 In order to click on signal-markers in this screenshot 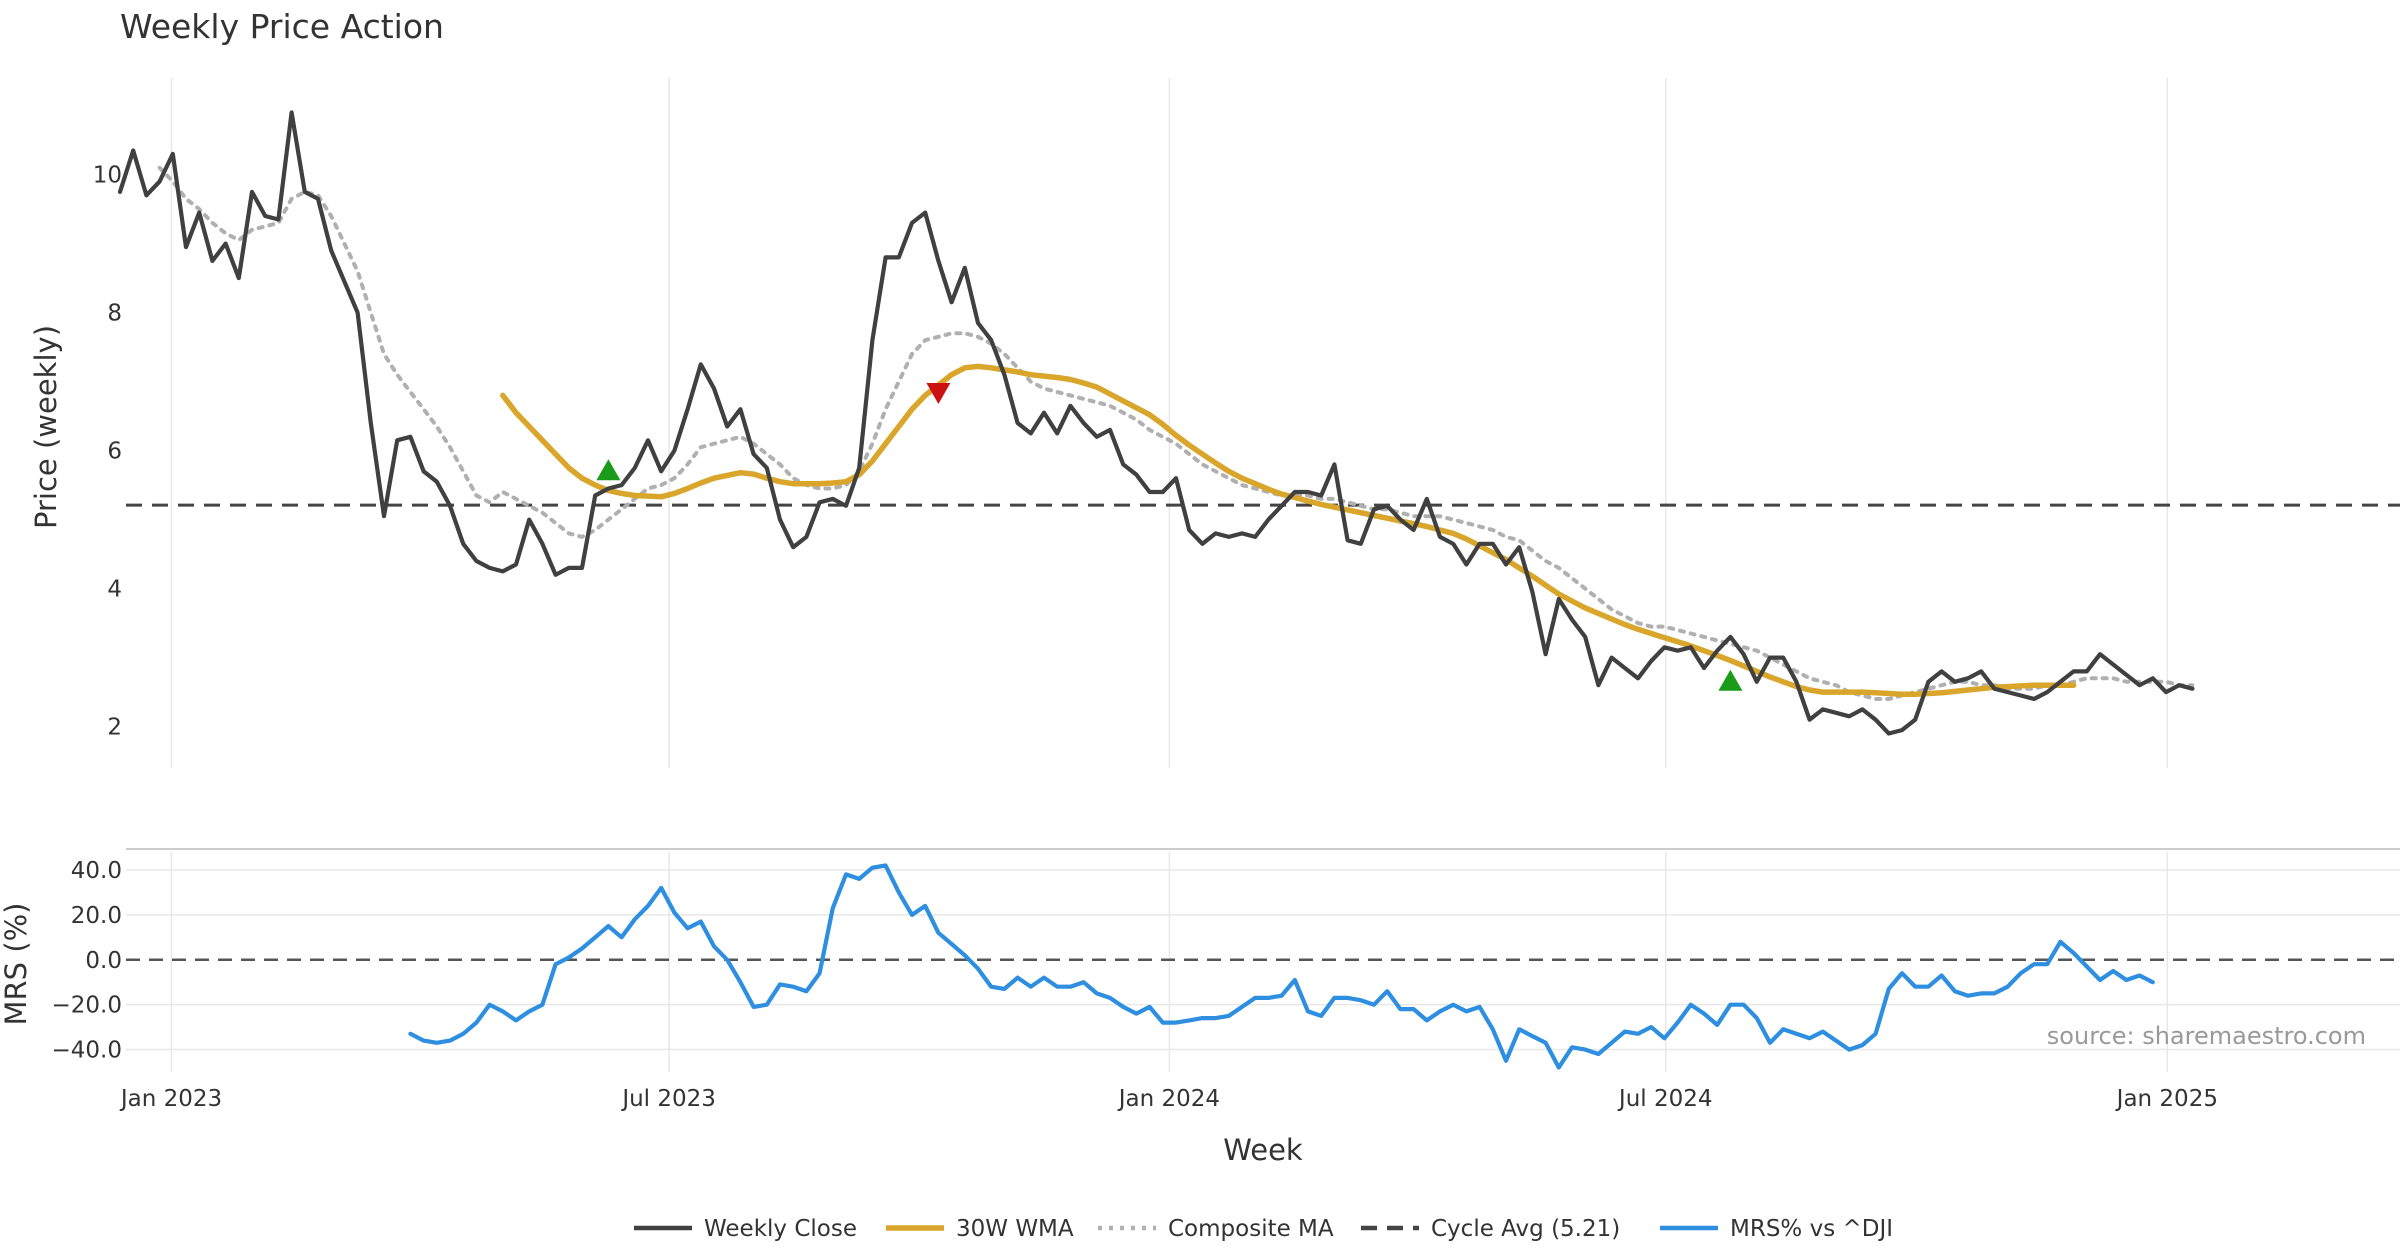, I will do `click(1169, 536)`.